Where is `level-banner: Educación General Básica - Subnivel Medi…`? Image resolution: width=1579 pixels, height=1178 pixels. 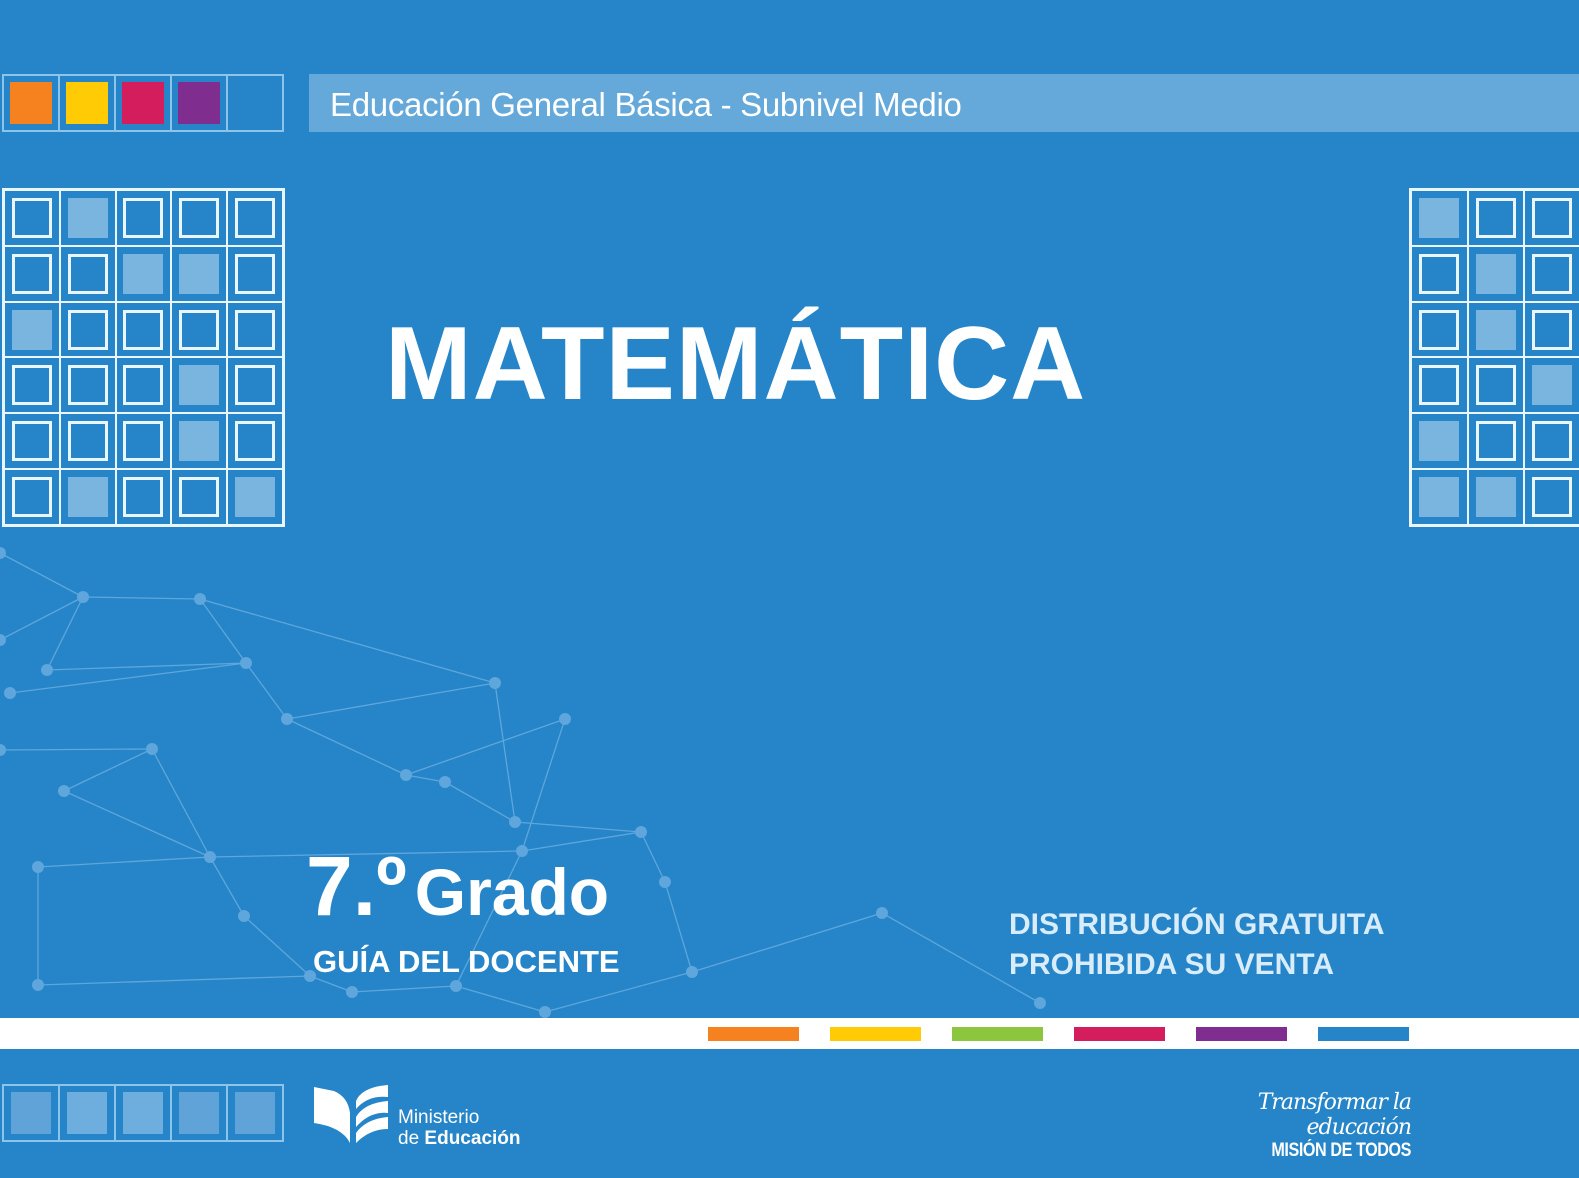 level-banner: Educación General Básica - Subnivel Medi… is located at coordinates (944, 103).